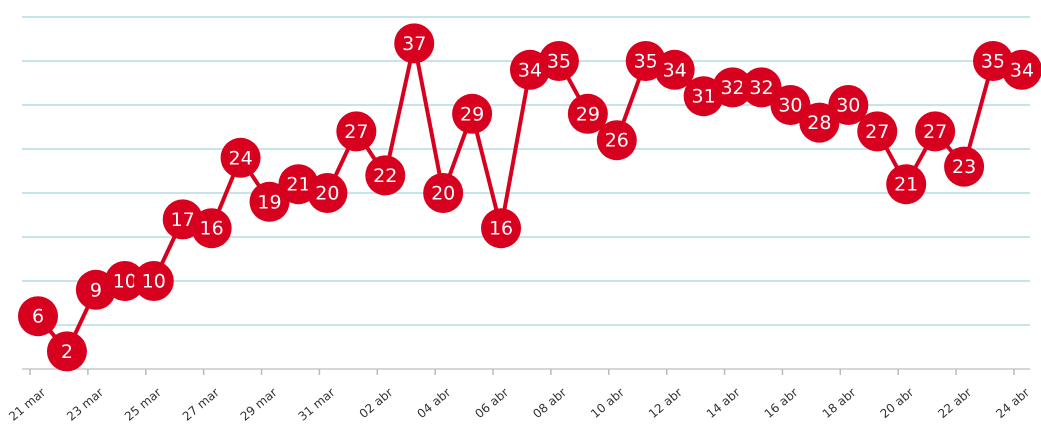  I want to click on x-tick-label: 22 abr, so click(954, 403).